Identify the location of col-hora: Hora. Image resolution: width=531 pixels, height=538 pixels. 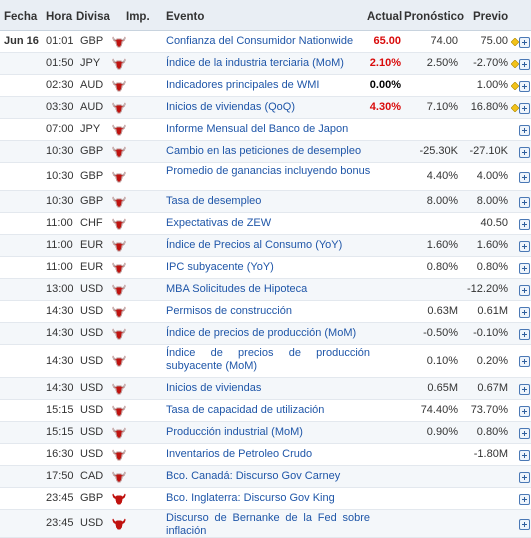
(59, 17).